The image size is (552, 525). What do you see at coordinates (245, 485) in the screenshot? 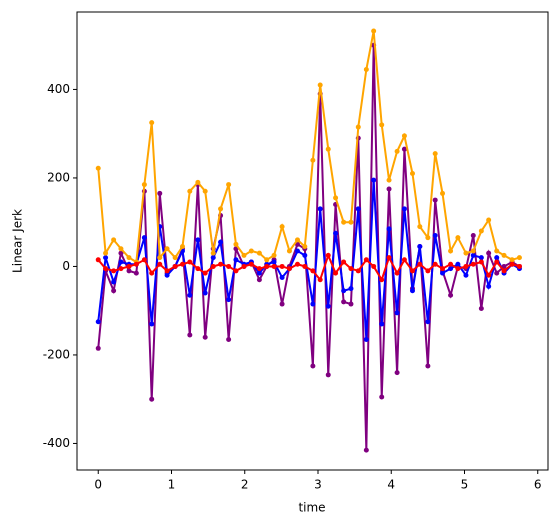
I see `x-tick-label: 2` at bounding box center [245, 485].